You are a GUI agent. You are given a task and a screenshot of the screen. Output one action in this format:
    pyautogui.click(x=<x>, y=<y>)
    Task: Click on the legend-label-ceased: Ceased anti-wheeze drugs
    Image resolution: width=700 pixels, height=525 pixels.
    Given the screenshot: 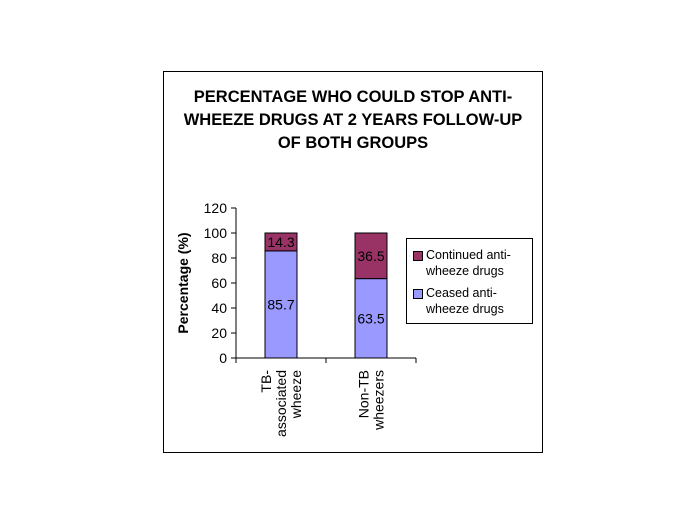 What is the action you would take?
    pyautogui.click(x=465, y=301)
    